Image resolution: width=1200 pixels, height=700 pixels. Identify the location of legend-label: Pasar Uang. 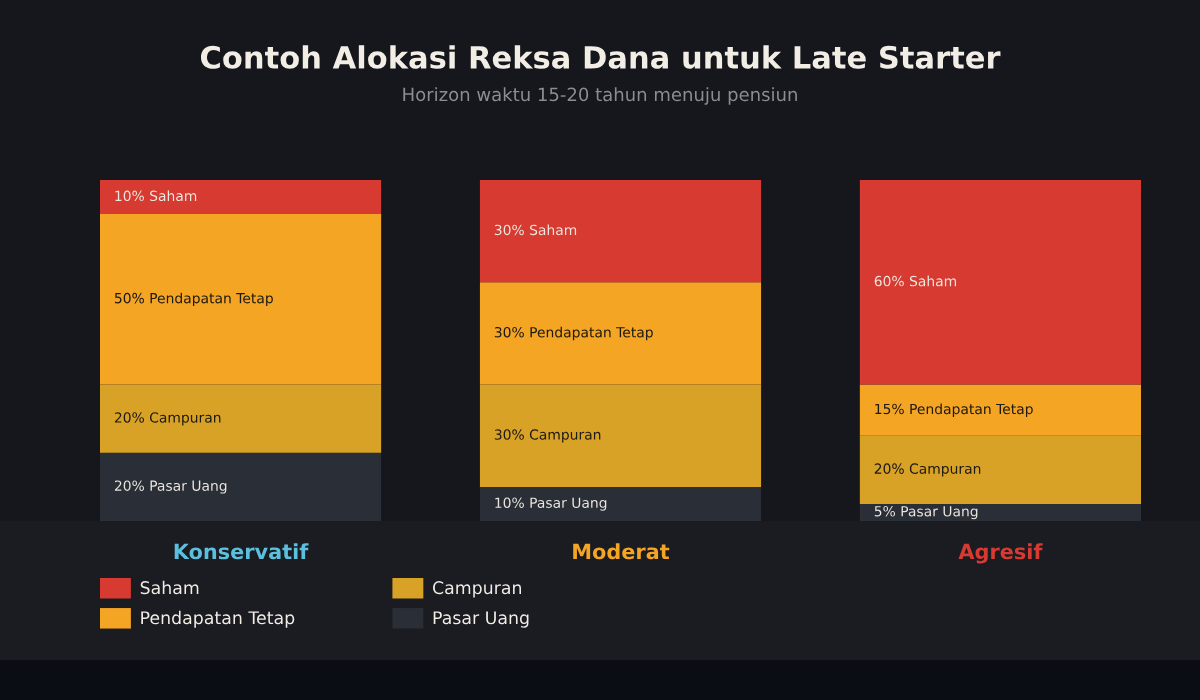
(481, 619).